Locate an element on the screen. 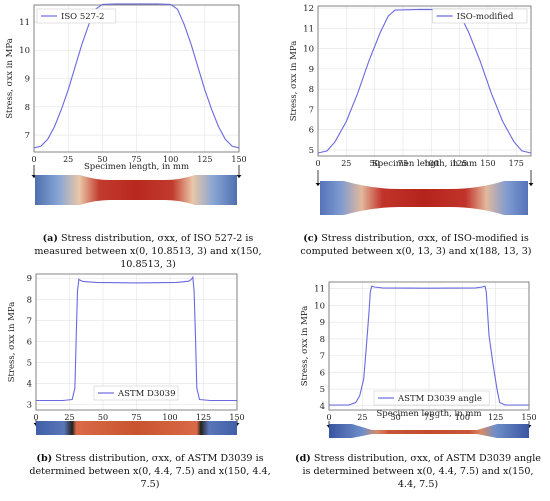  chart-c-ytick-label: 6 is located at coordinates (311, 131).